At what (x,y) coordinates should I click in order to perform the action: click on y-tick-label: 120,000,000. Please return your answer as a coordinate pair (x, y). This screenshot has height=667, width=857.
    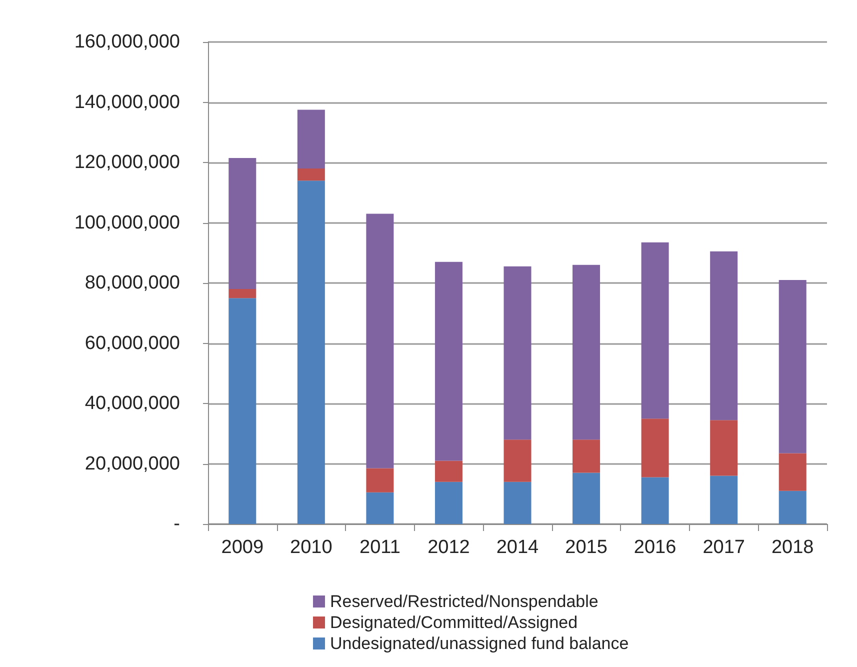
    Looking at the image, I should click on (127, 162).